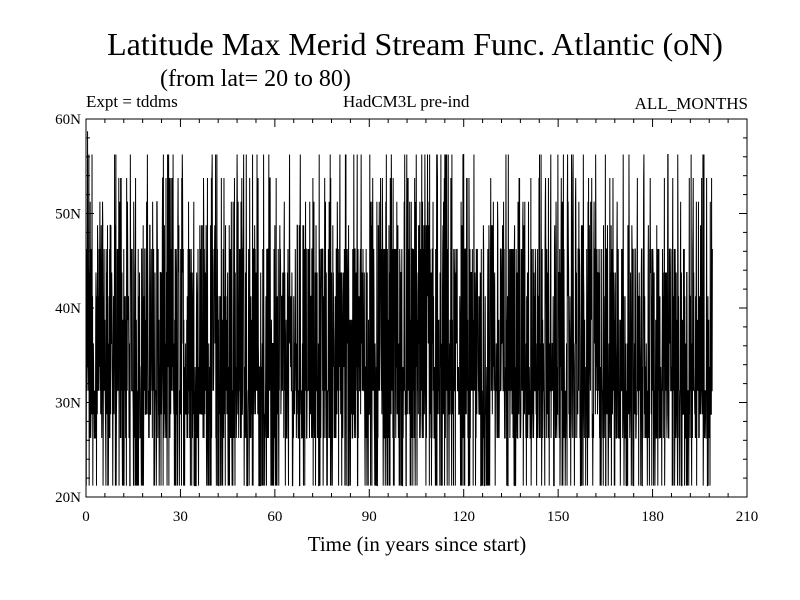 This screenshot has height=600, width=800. Describe the element at coordinates (406, 101) in the screenshot. I see `model-label: HadCM3L pre-ind` at that location.